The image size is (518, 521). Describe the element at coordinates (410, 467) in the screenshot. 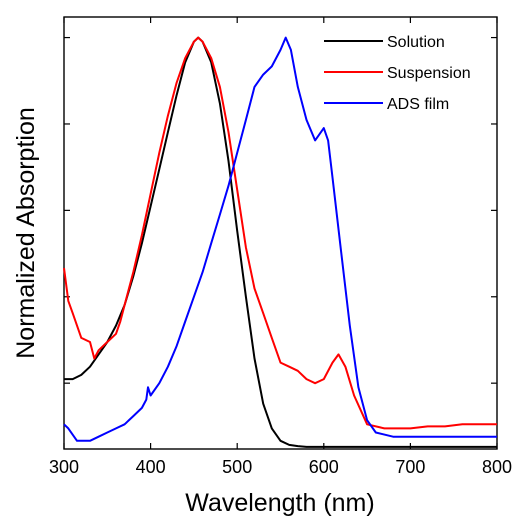

I see `x-tick-label: 700` at that location.